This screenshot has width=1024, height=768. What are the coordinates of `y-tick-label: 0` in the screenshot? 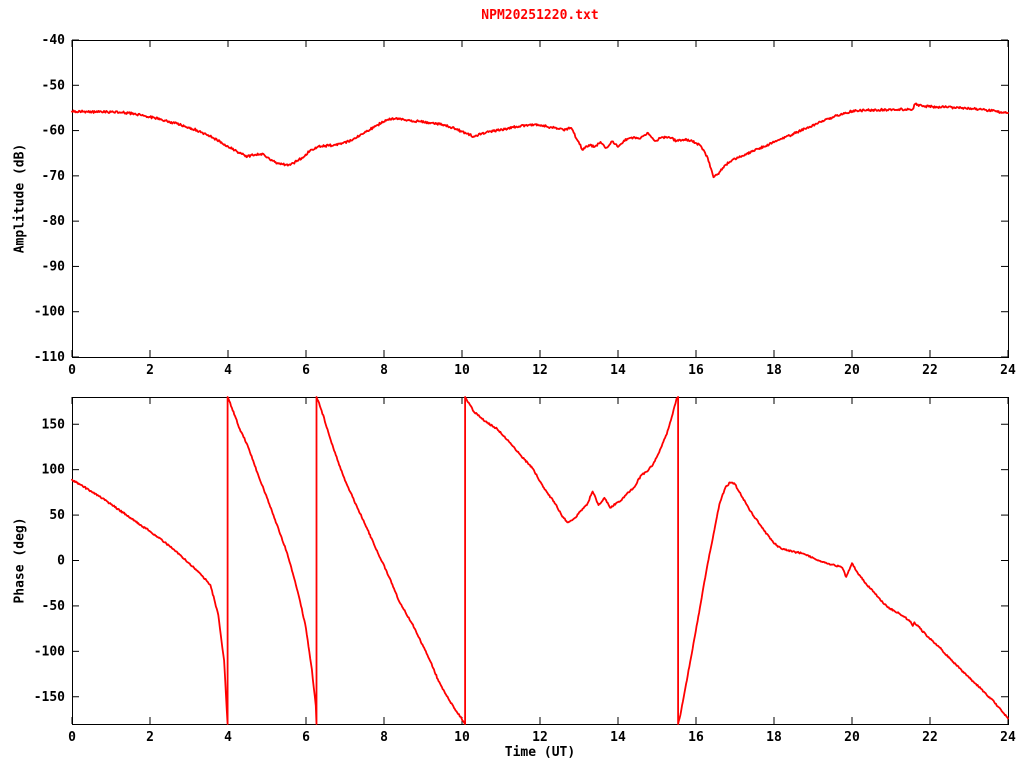 It's located at (61, 561).